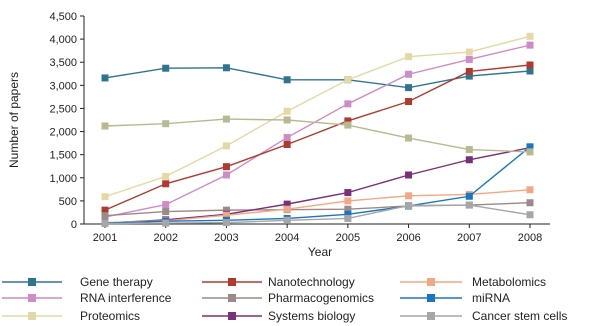 The width and height of the screenshot is (596, 326). I want to click on y-tick-label: 1,000, so click(63, 179).